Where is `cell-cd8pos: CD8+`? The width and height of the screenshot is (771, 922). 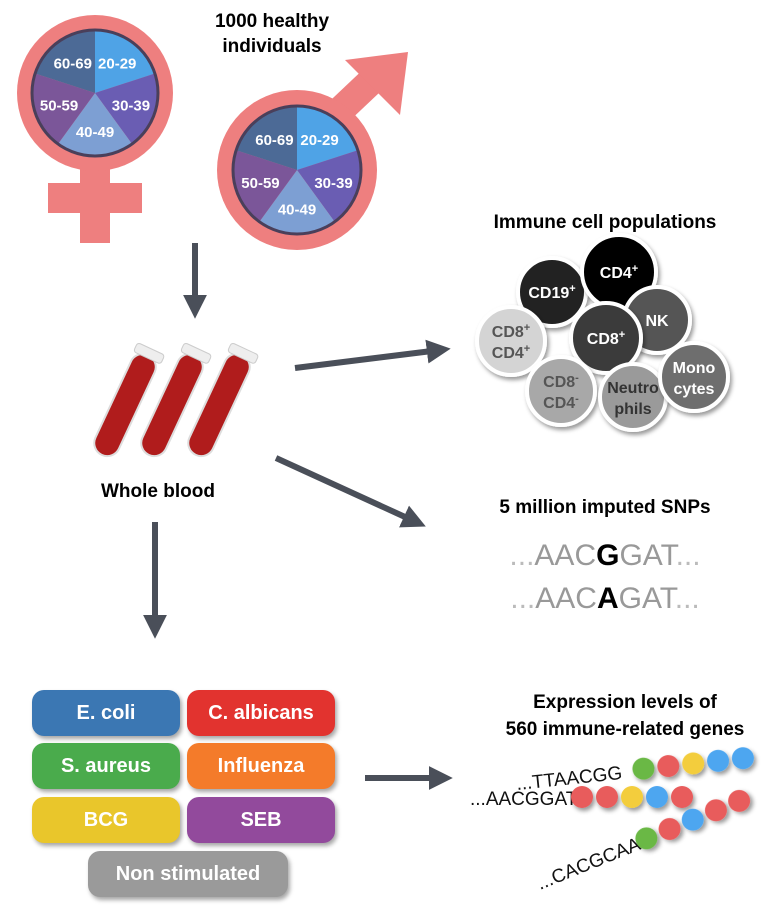 cell-cd8pos: CD8+ is located at coordinates (606, 338).